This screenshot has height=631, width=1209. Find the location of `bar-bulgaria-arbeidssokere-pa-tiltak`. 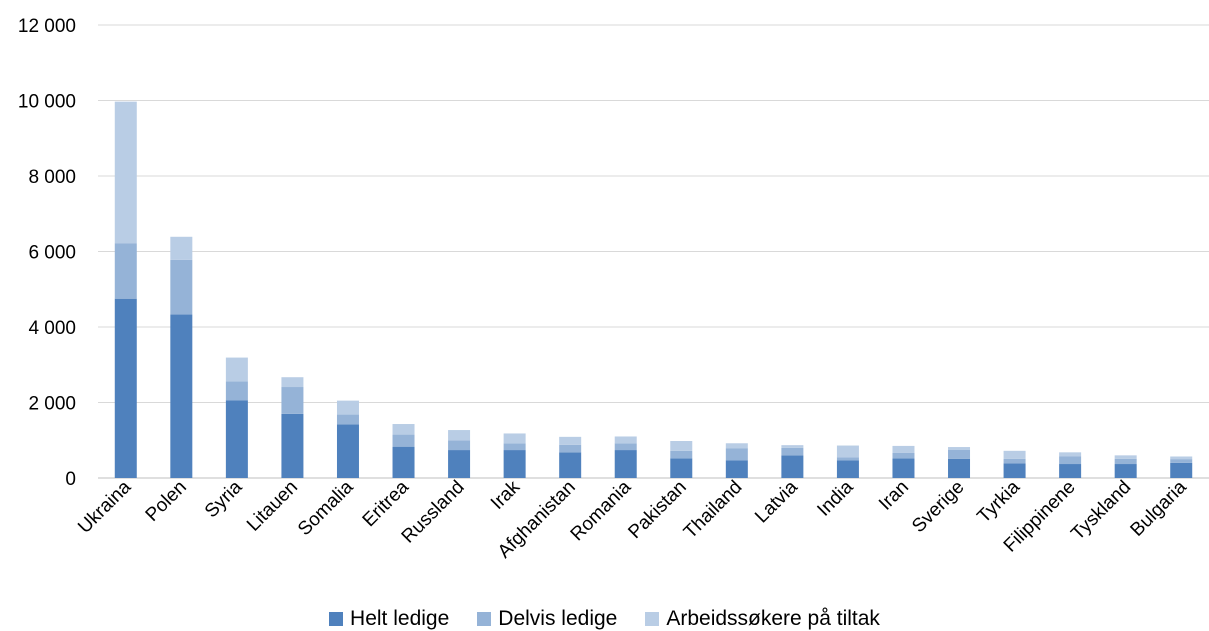

bar-bulgaria-arbeidssokere-pa-tiltak is located at coordinates (1181, 458).